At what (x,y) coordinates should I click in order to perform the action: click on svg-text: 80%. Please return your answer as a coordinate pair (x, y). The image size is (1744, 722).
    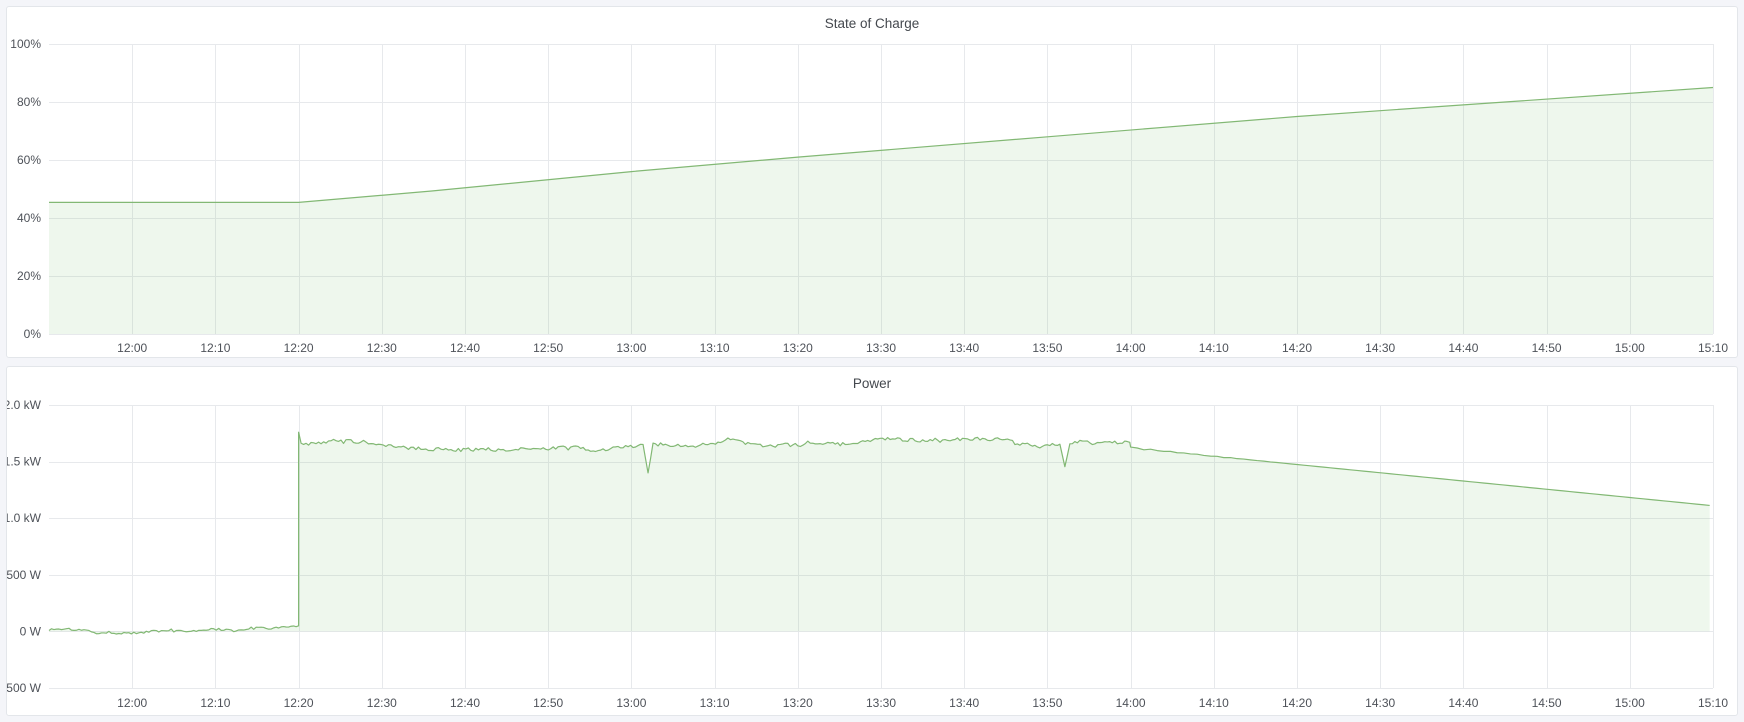
    Looking at the image, I should click on (29, 102).